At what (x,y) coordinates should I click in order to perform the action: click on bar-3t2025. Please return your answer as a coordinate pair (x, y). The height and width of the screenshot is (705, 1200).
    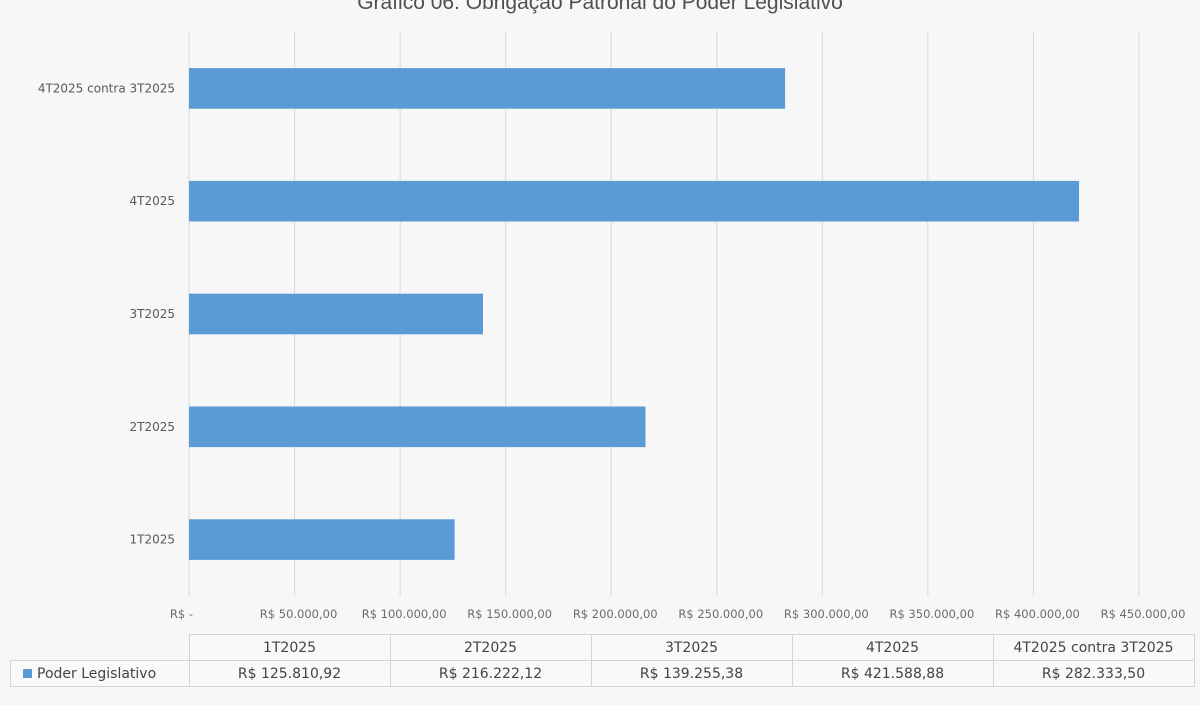
    Looking at the image, I should click on (336, 314).